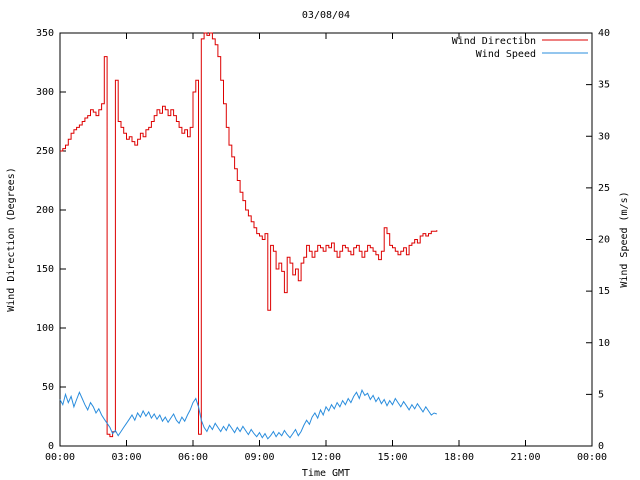  I want to click on y-right-tick-label: 35, so click(604, 85).